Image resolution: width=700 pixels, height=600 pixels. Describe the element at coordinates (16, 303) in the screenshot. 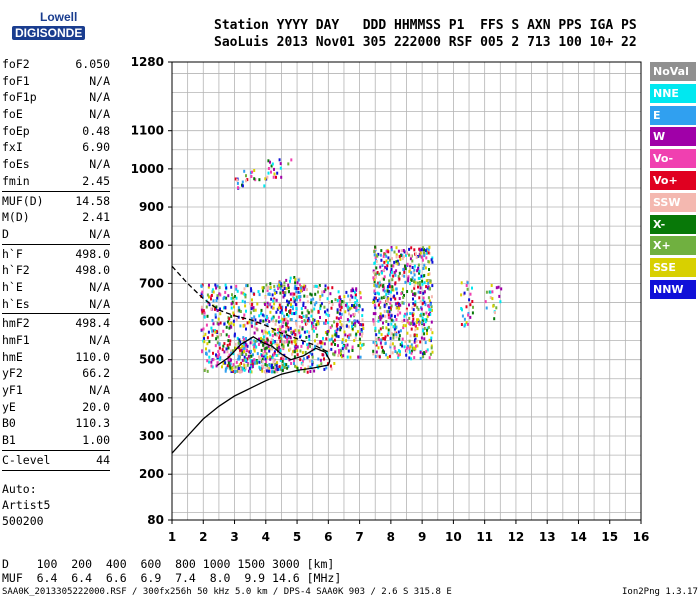

I see `param-name: h`Es` at that location.